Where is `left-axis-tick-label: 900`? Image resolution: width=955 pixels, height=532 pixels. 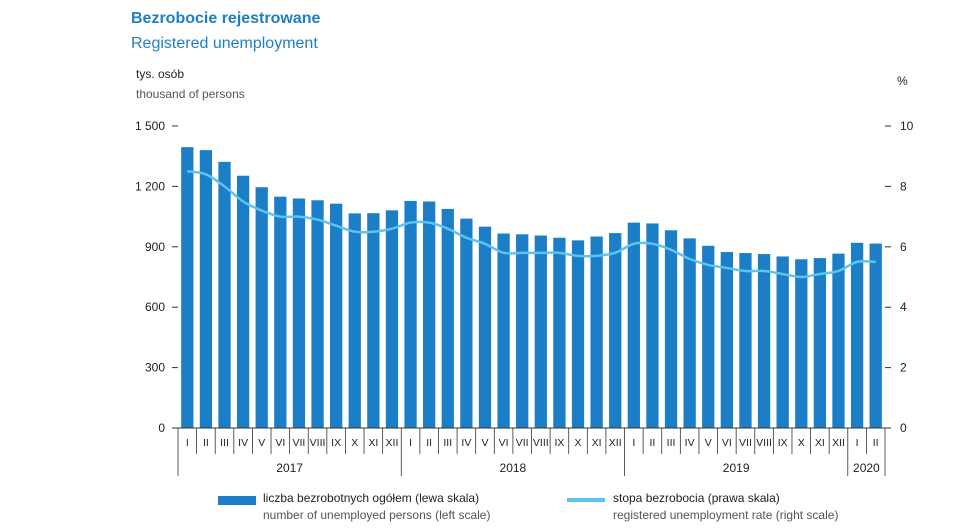 left-axis-tick-label: 900 is located at coordinates (155, 247).